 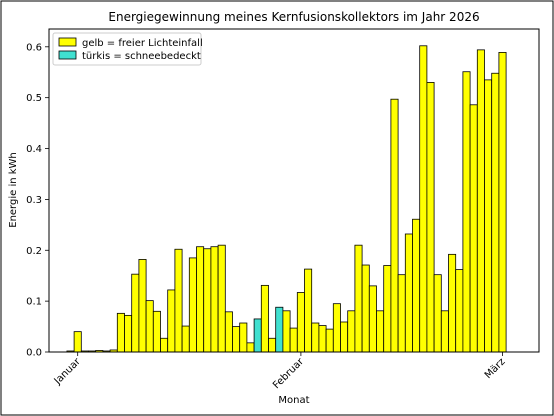 I want to click on y-tick-label: 0.3, so click(x=34, y=200).